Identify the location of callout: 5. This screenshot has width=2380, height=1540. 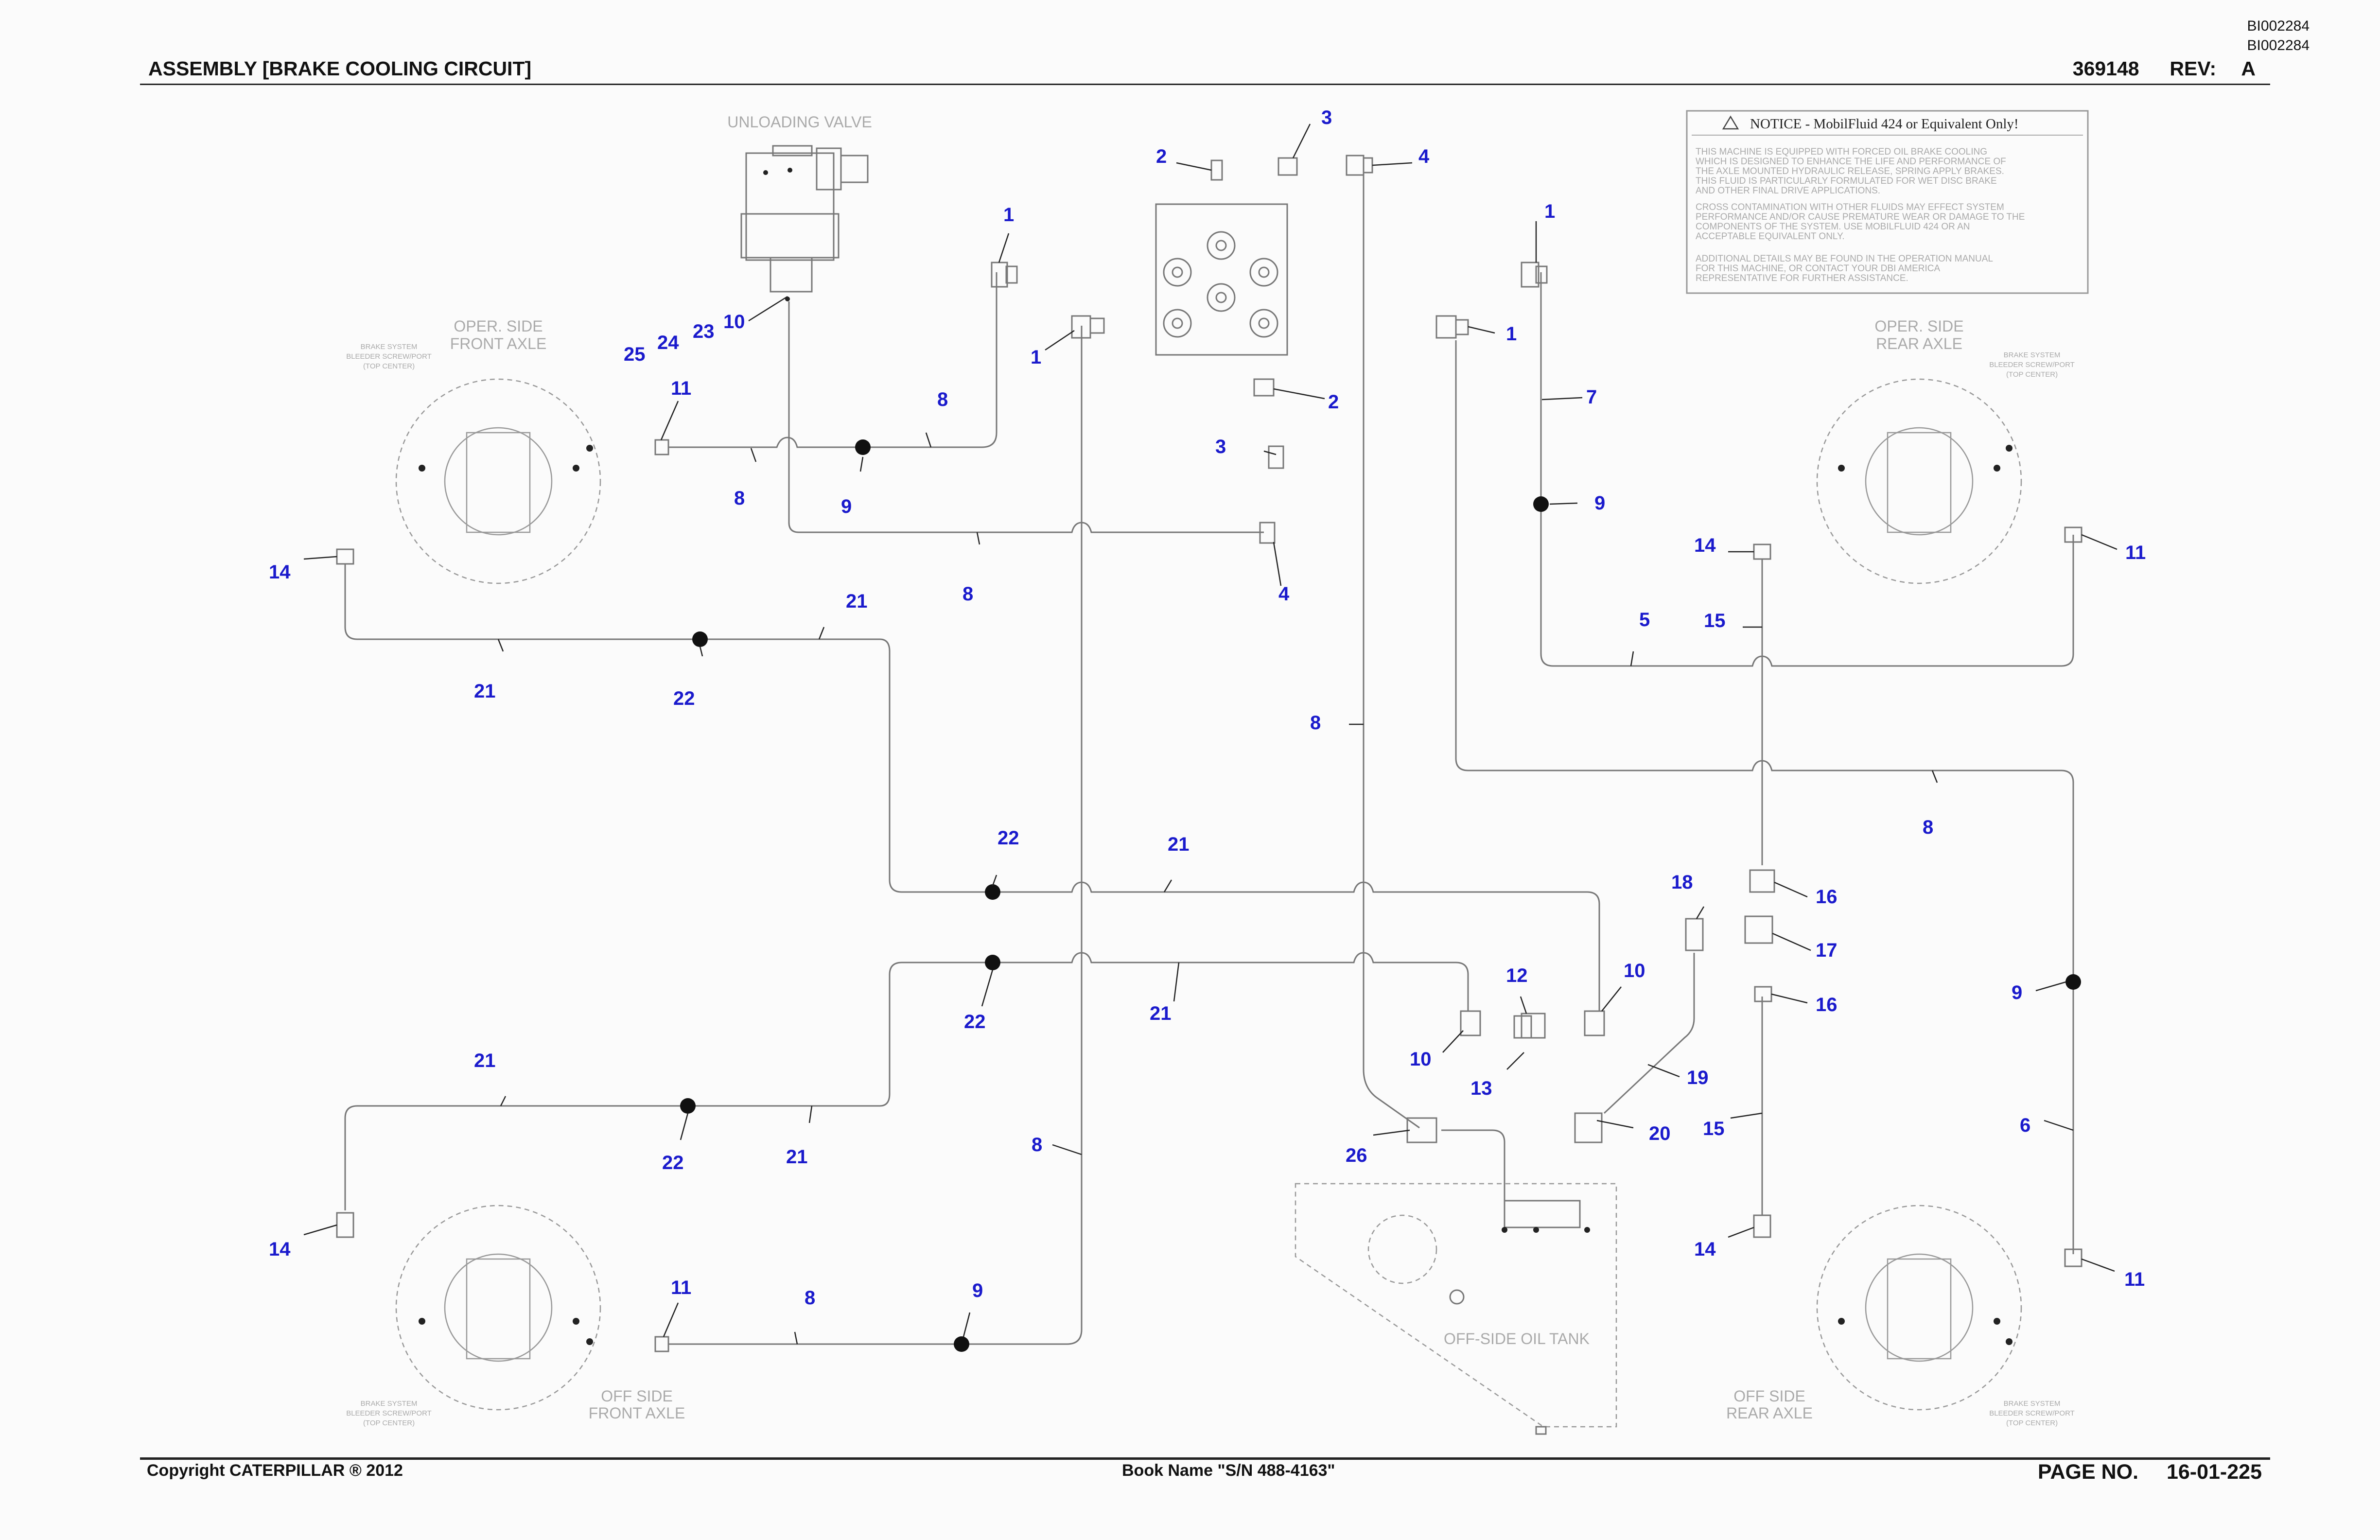
(1644, 619).